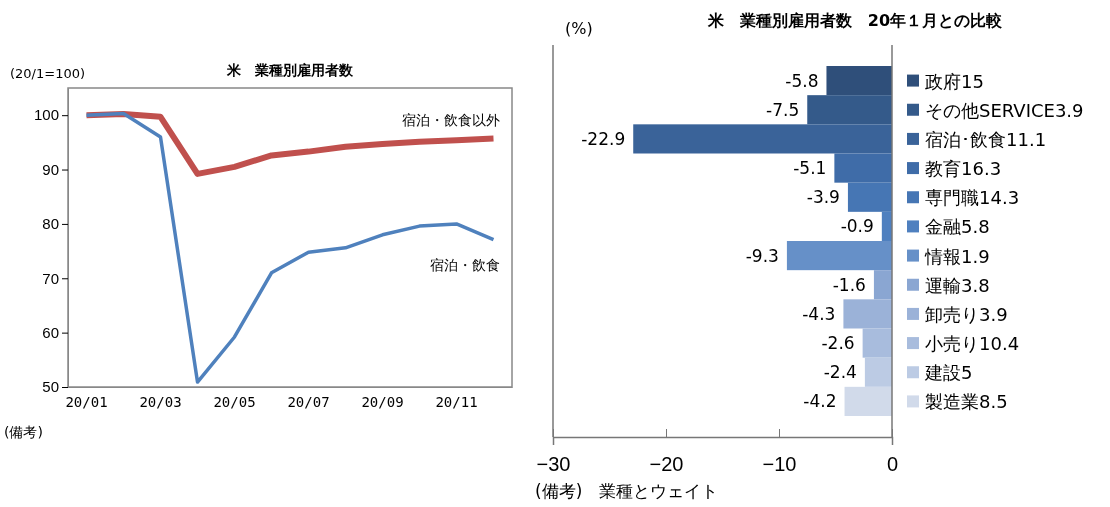 Image resolution: width=1110 pixels, height=507 pixels. What do you see at coordinates (290, 70) in the screenshot?
I see `chart-title: 米 業種別雇用者数` at bounding box center [290, 70].